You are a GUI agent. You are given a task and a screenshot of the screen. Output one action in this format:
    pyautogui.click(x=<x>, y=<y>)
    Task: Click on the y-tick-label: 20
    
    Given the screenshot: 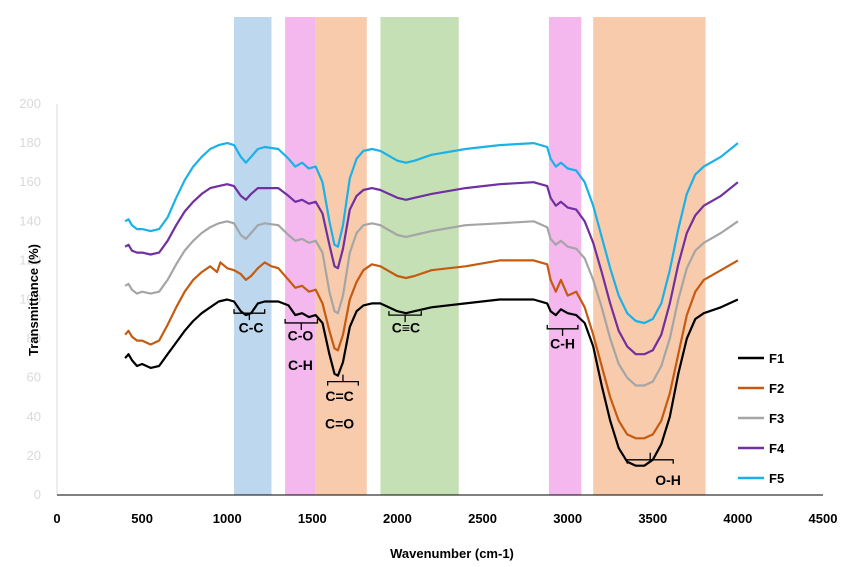 What is the action you would take?
    pyautogui.click(x=34, y=455)
    